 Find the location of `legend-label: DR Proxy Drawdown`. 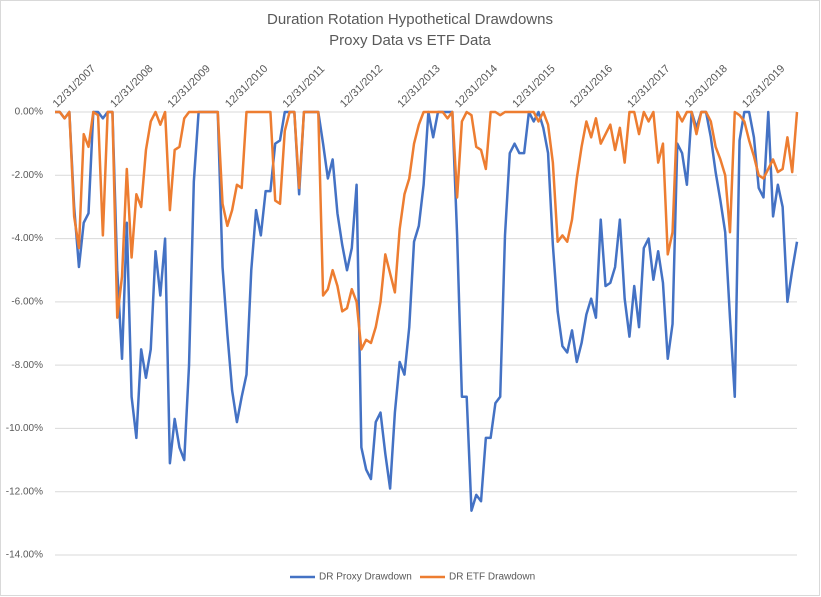

legend-label: DR Proxy Drawdown is located at coordinates (365, 577).